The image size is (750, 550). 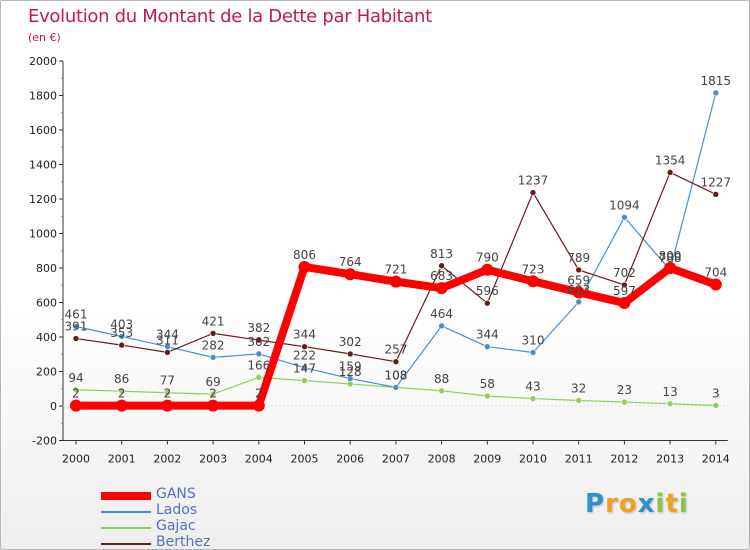 What do you see at coordinates (75, 378) in the screenshot?
I see `data-label-gajac: 94` at bounding box center [75, 378].